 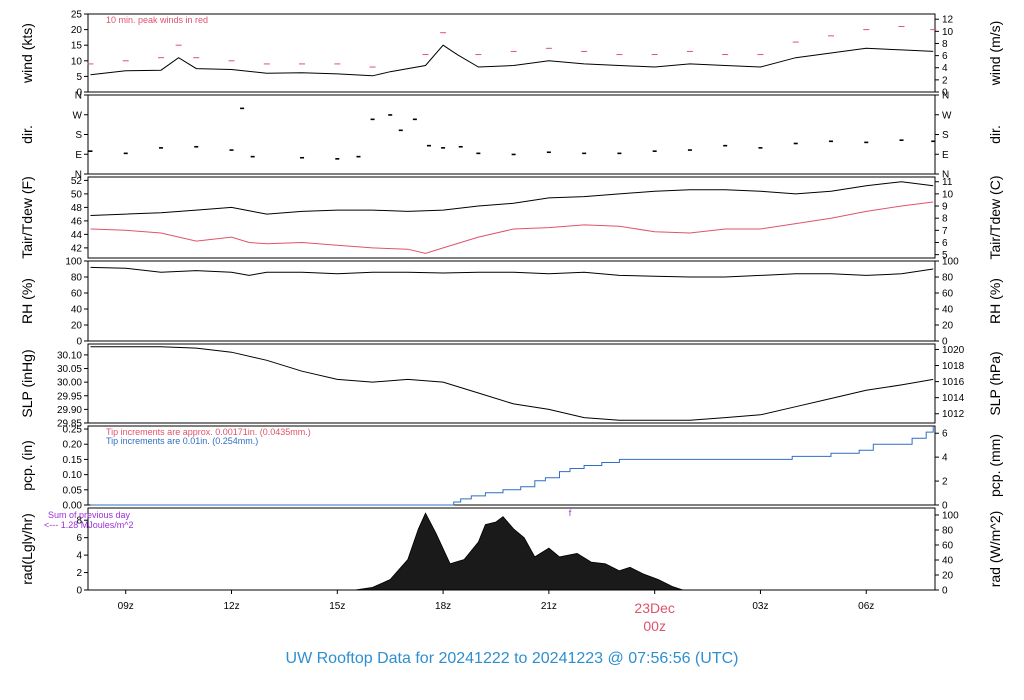 What do you see at coordinates (73, 475) in the screenshot?
I see `y-tick-label: 0.10` at bounding box center [73, 475].